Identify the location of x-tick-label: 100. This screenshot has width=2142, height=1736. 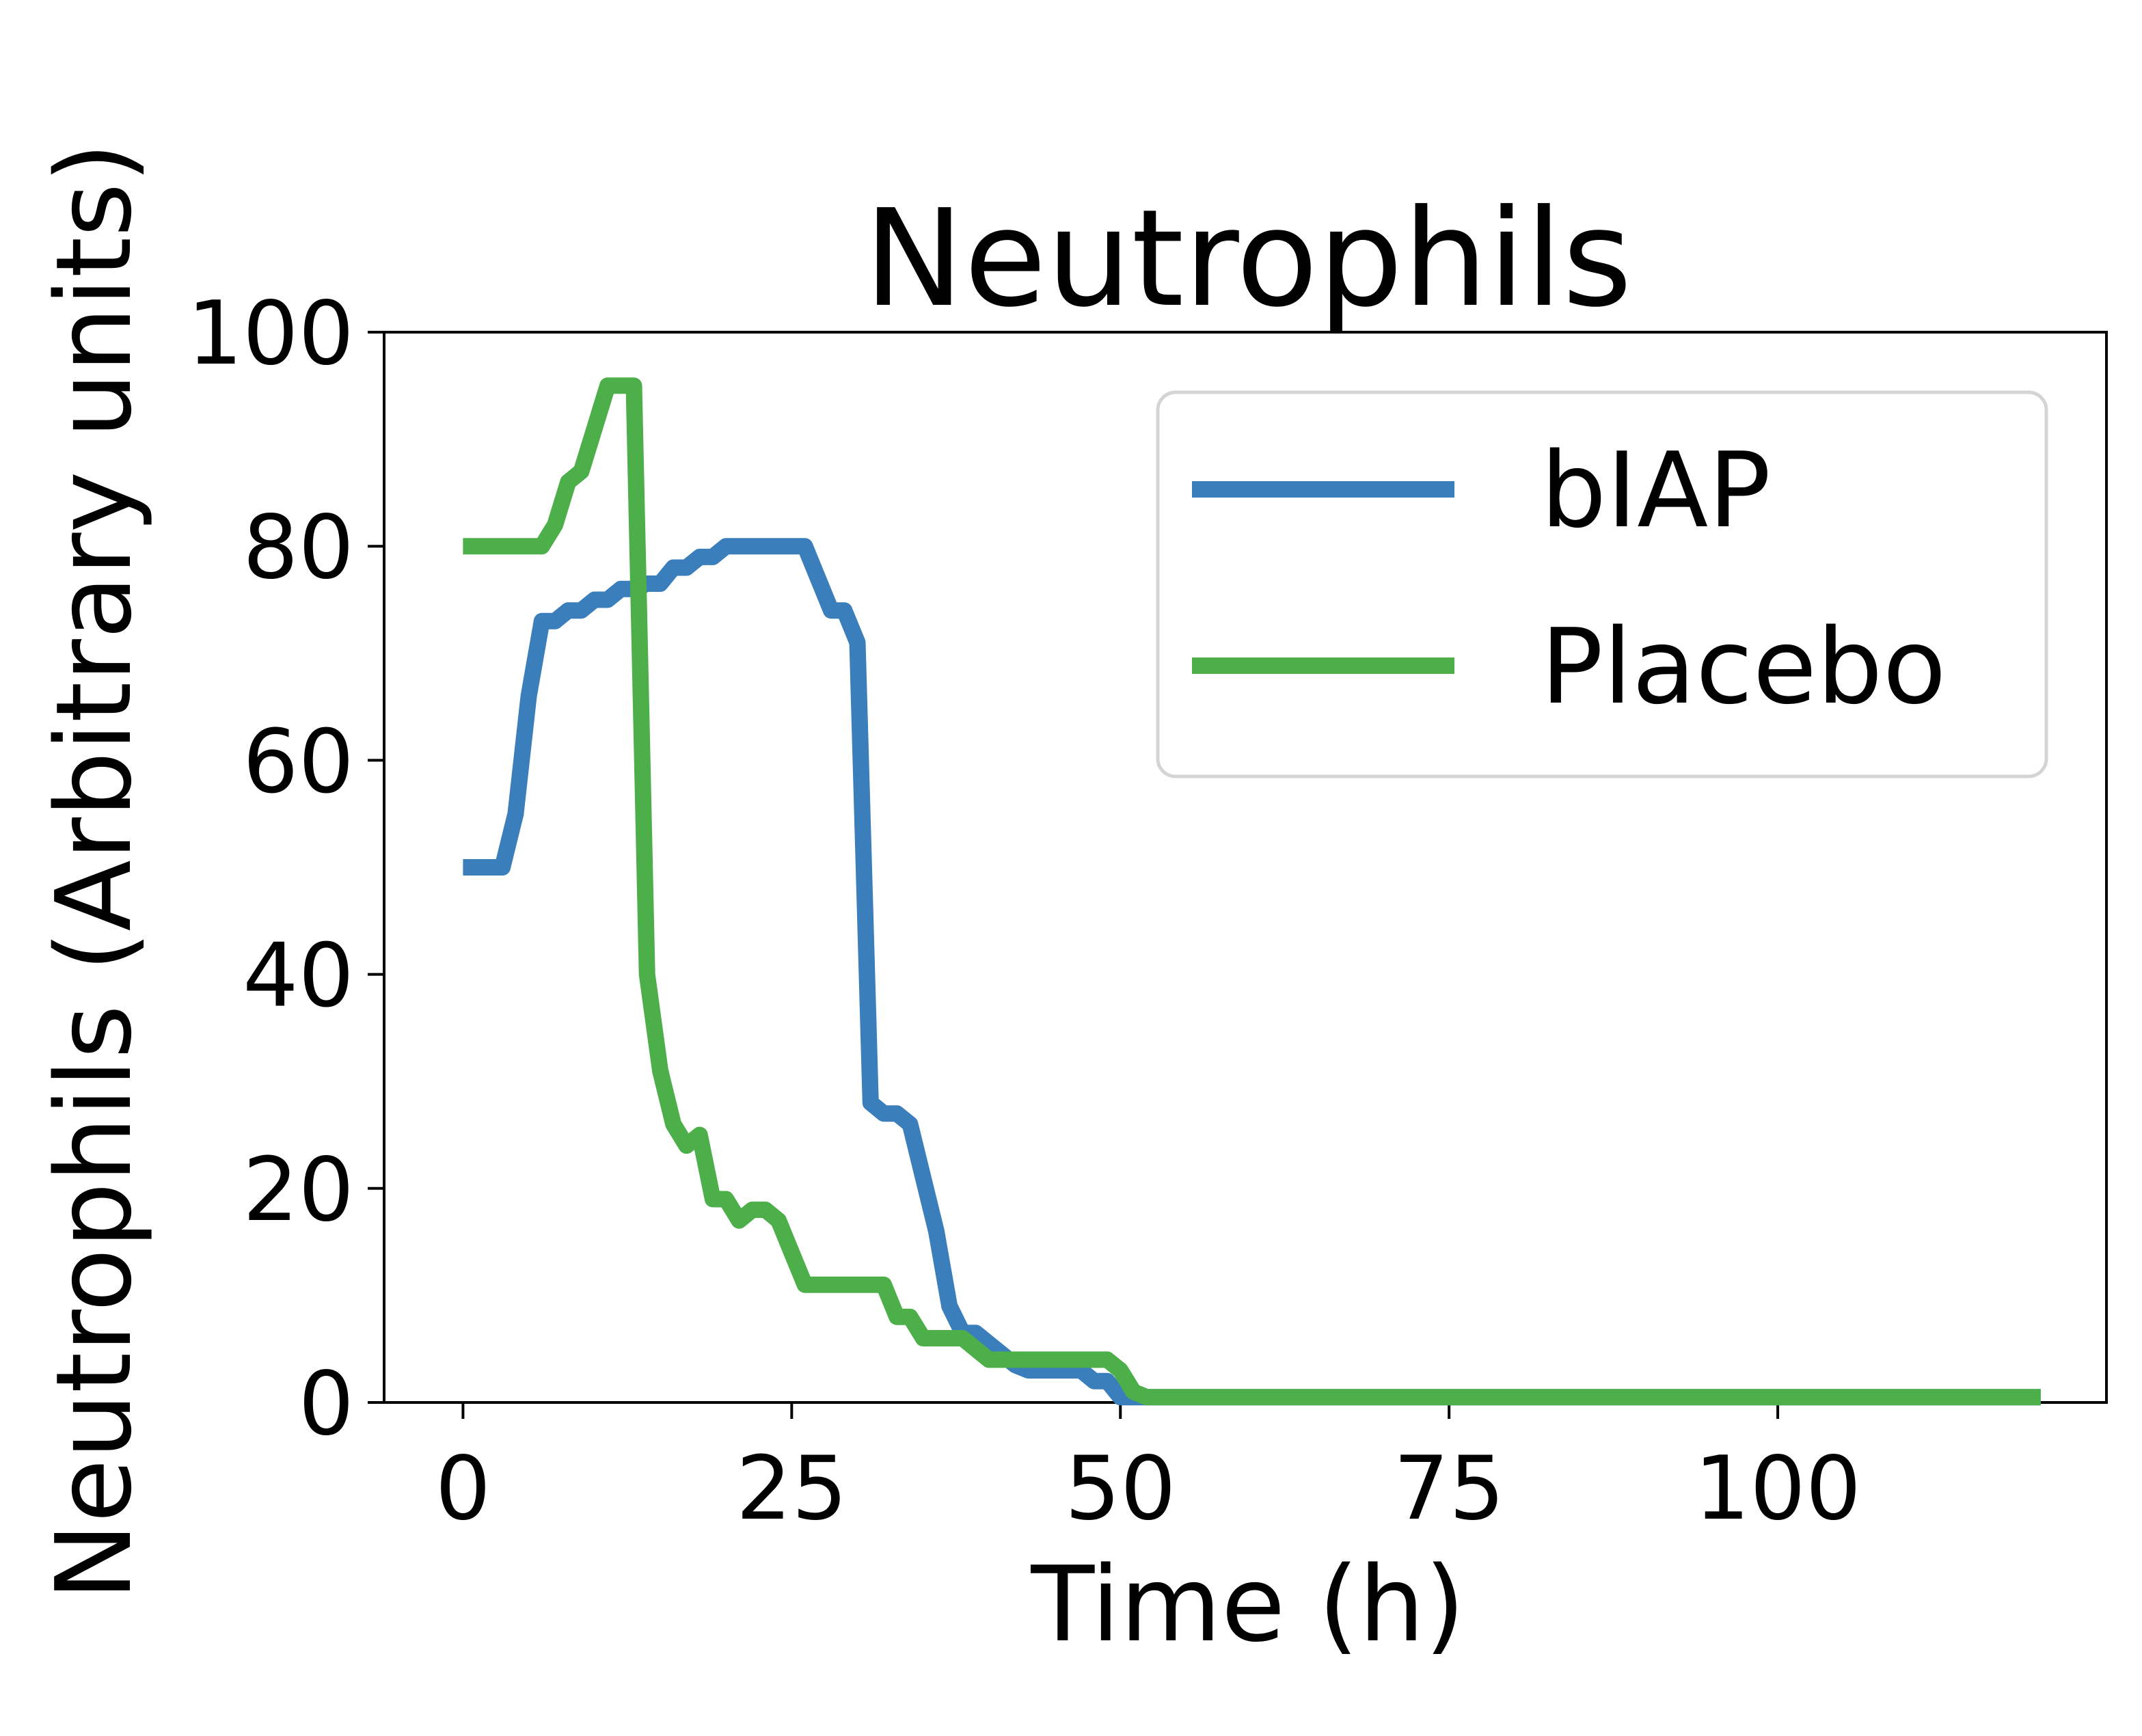
(1777, 1489).